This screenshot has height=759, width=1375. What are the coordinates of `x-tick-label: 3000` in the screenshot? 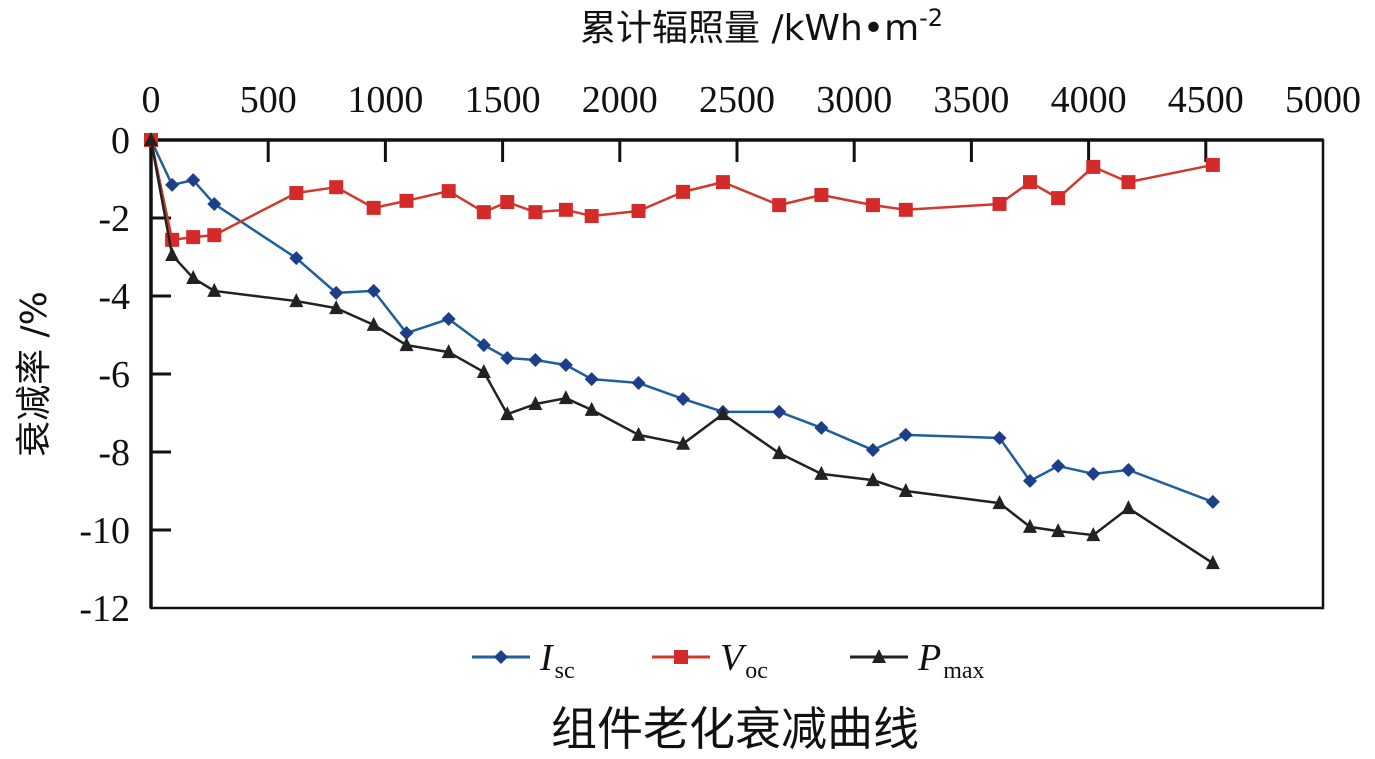 It's located at (854, 100).